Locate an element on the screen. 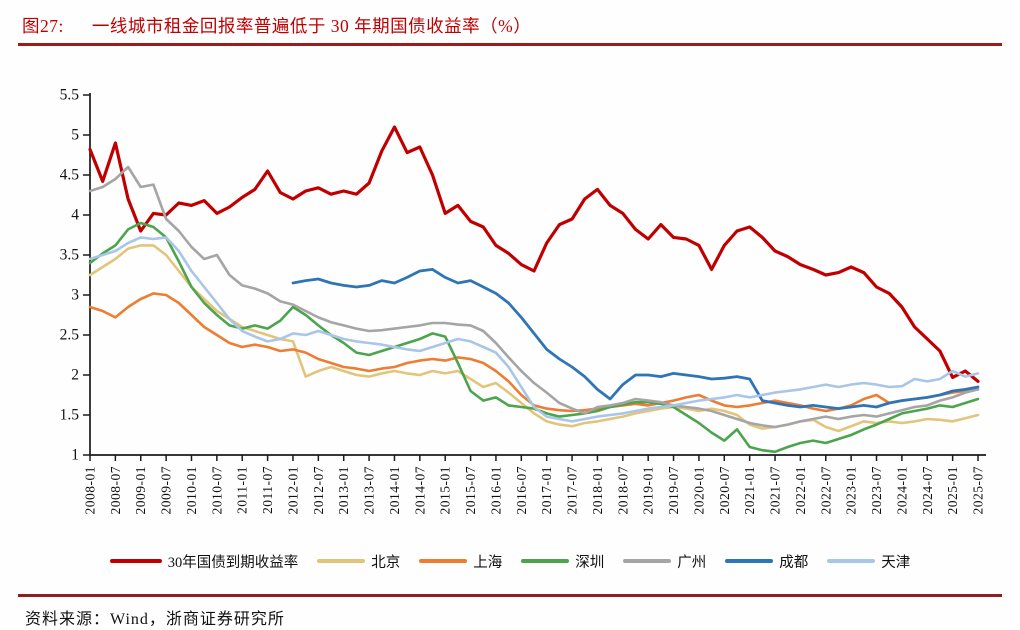  figure-title: 一线城市租金回报率普遍低于 30 年期国债收益率（%） is located at coordinates (311, 26).